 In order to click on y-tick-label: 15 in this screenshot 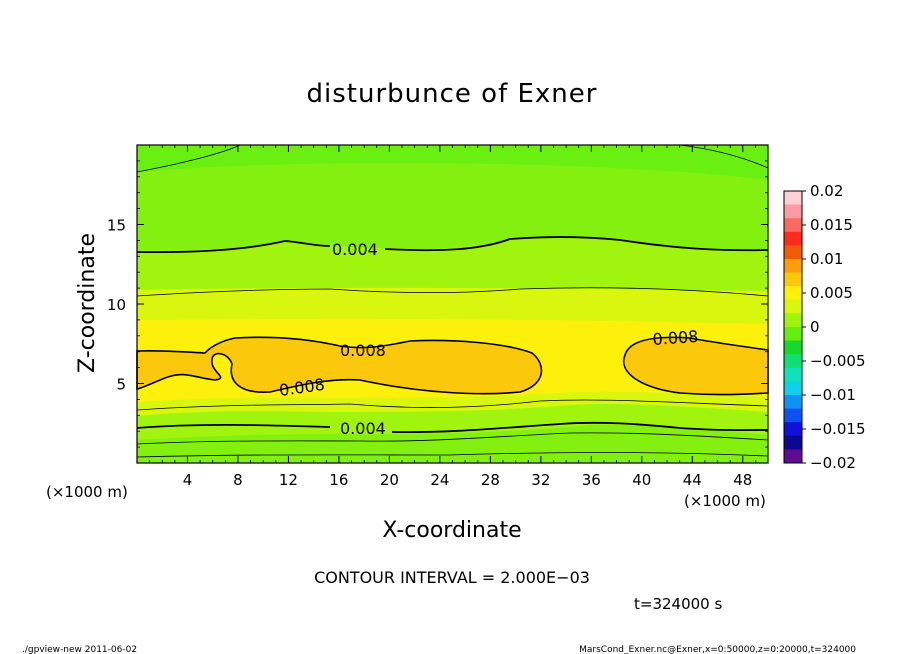, I will do `click(116, 226)`.